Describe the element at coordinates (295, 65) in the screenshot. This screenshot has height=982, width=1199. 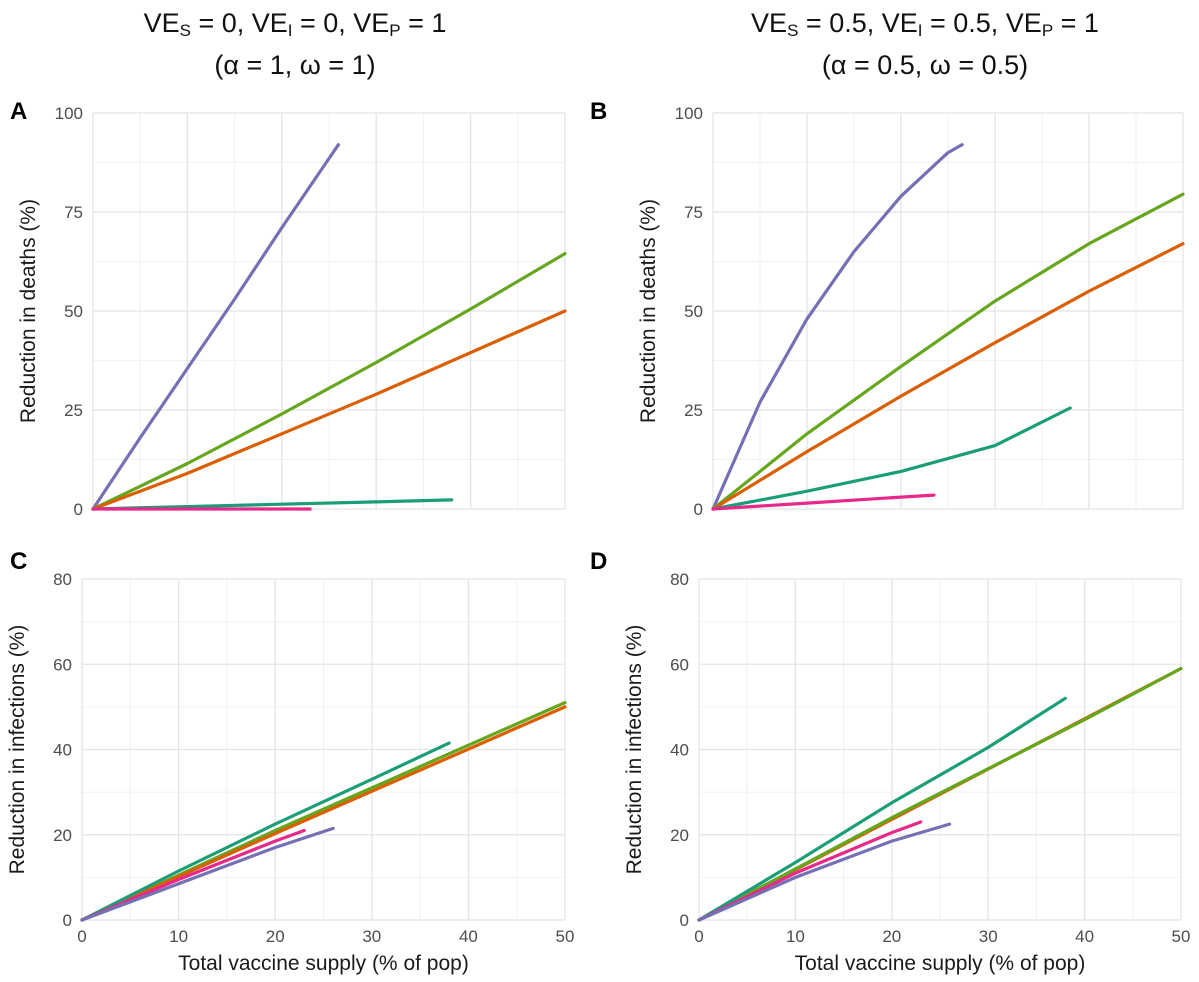
I see `column-title-left-line2: (α = 1, ω = 1)` at that location.